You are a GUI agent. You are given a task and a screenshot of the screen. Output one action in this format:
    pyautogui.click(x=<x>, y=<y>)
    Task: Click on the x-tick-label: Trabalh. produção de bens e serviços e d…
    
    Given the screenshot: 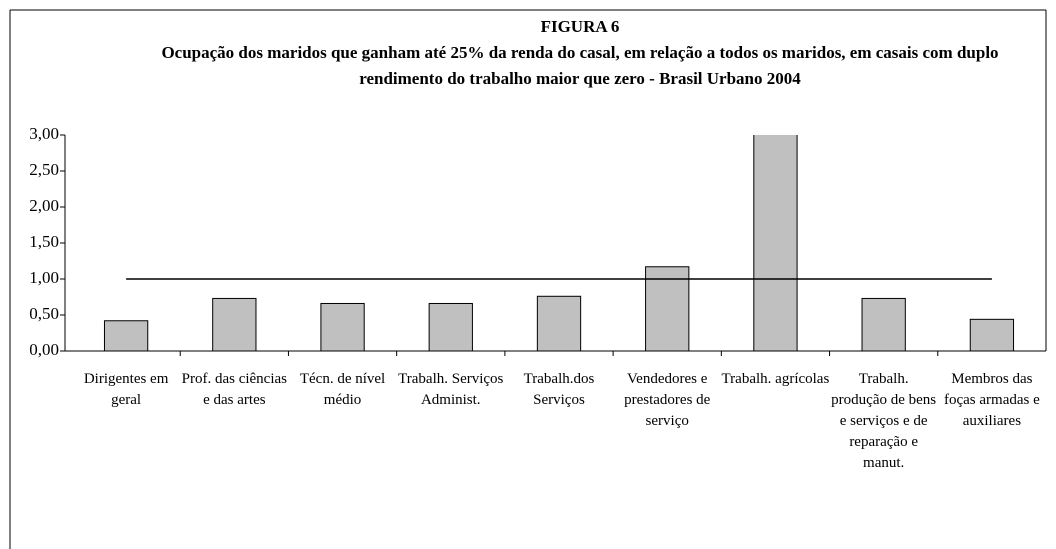 What is the action you would take?
    pyautogui.click(x=884, y=421)
    